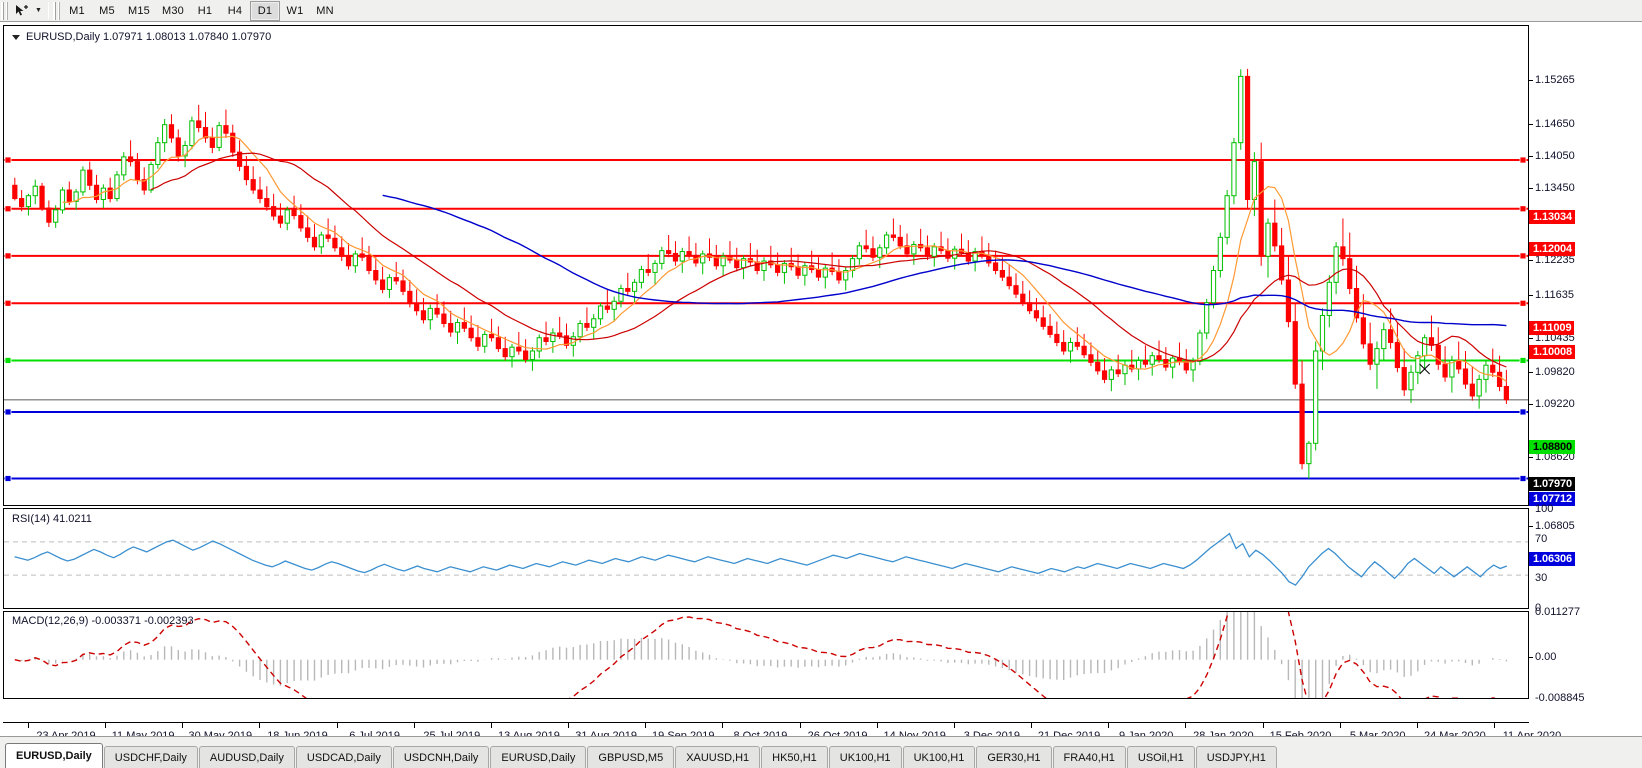 This screenshot has width=1642, height=768. I want to click on rsi-pane: RSI(14) 41.0211, so click(766, 558).